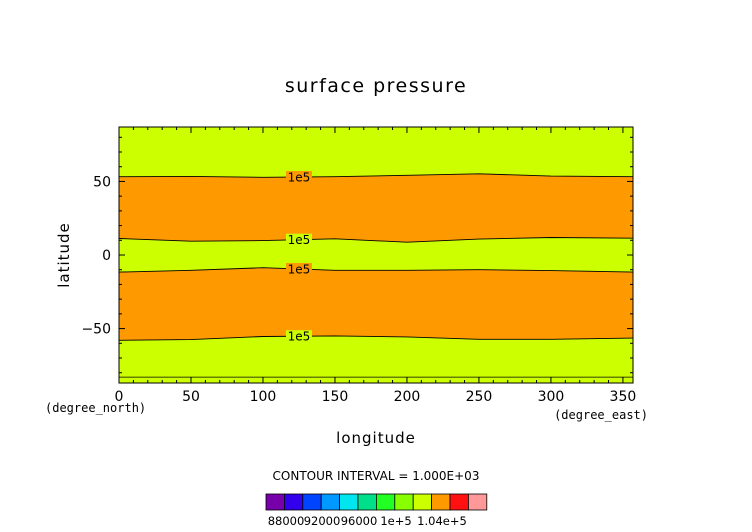  Describe the element at coordinates (64, 255) in the screenshot. I see `y-axis-label: latitude` at that location.